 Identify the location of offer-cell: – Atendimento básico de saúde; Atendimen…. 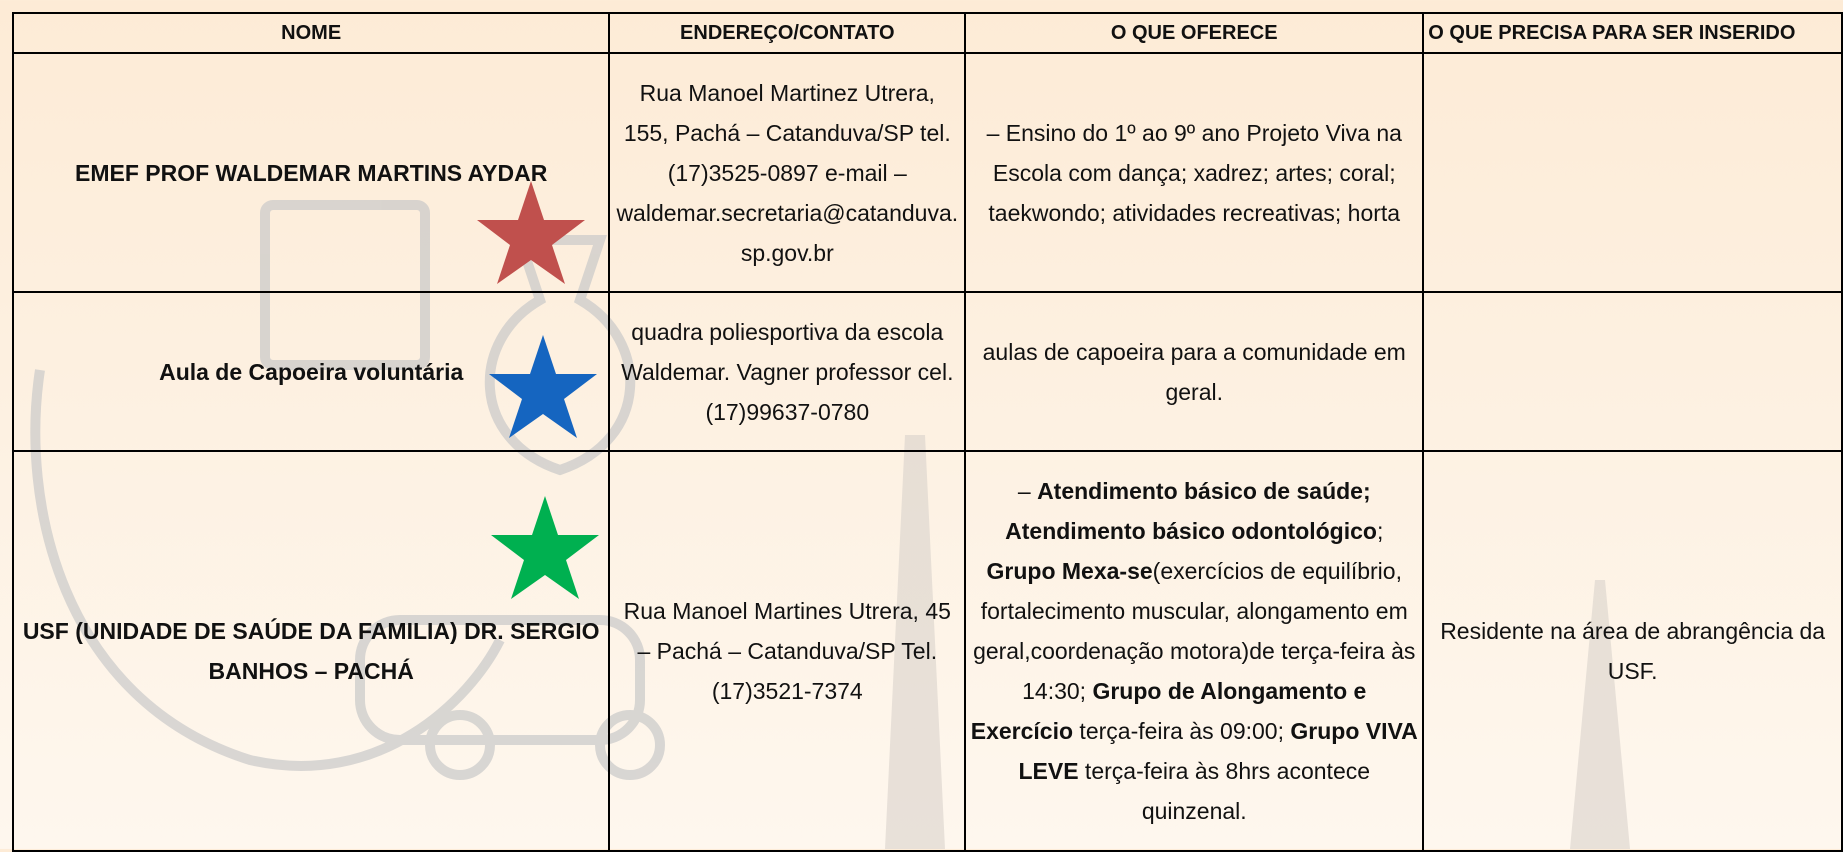
(1194, 651).